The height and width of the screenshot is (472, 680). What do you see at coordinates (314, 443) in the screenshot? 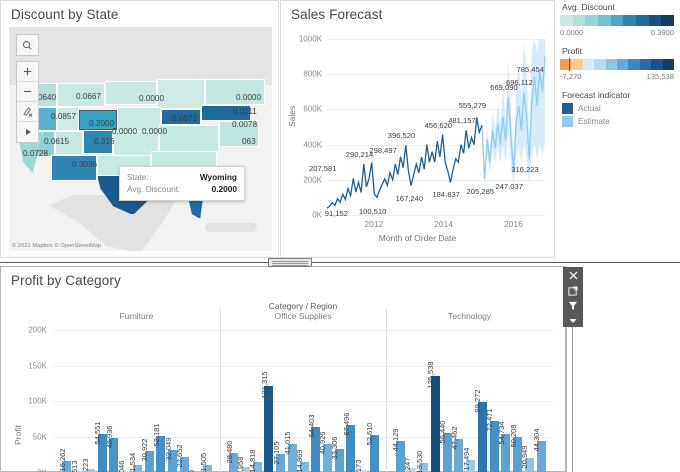
I see `profit-bar: 64,403` at bounding box center [314, 443].